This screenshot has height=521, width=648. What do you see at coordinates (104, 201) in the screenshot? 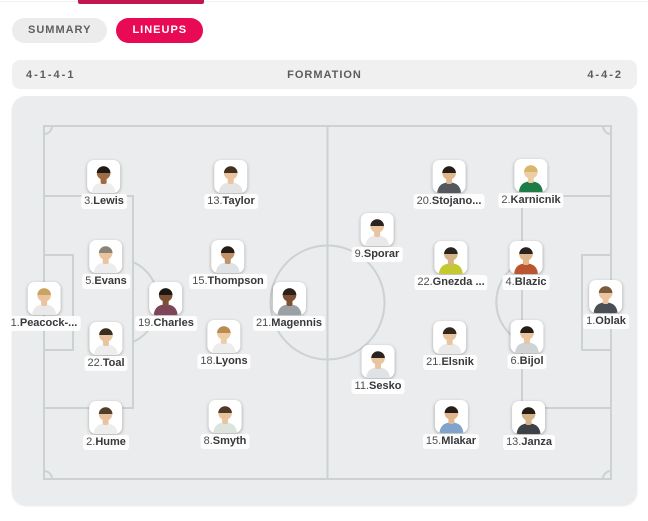
I see `player-label: 3.Lewis` at bounding box center [104, 201].